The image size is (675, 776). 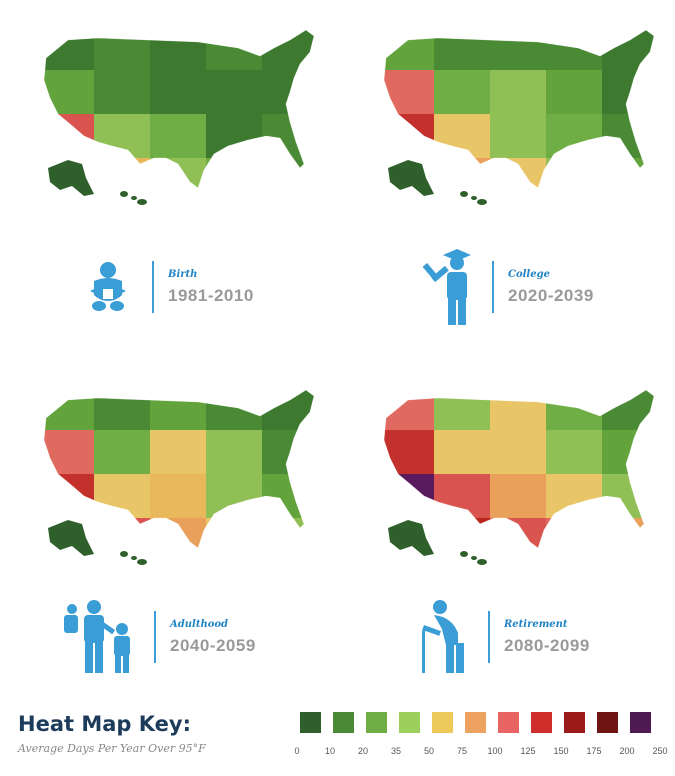 I want to click on family-icon, so click(x=100, y=637).